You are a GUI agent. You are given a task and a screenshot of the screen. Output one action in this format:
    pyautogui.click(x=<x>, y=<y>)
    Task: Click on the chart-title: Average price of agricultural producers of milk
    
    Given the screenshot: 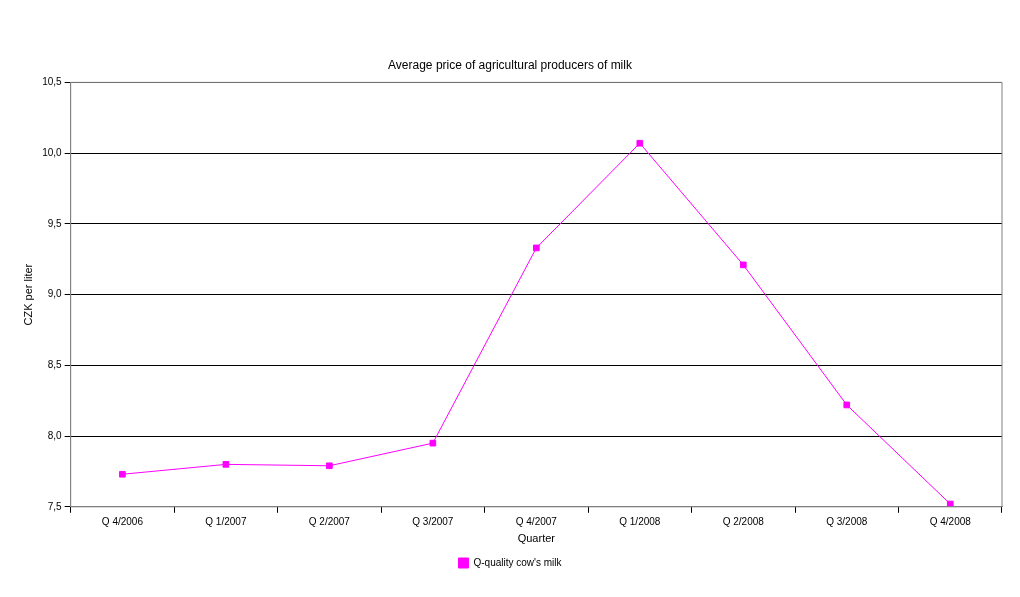 What is the action you would take?
    pyautogui.click(x=510, y=64)
    